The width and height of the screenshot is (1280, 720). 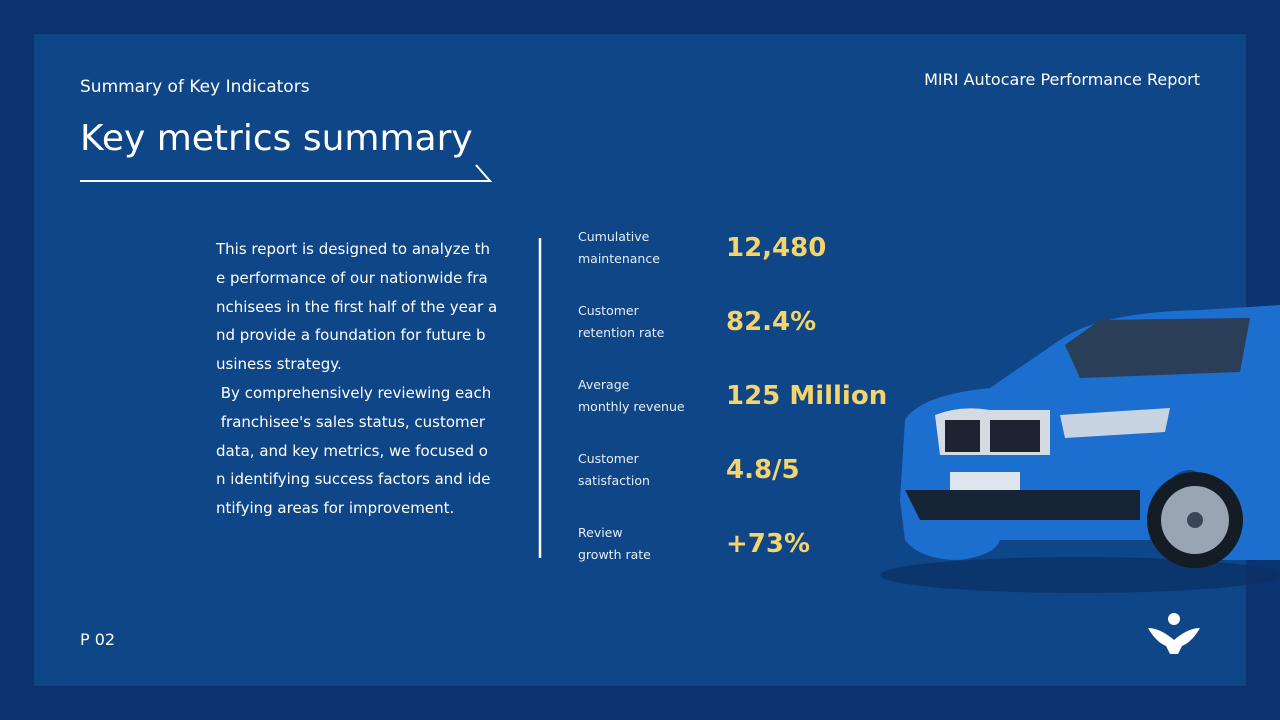 I want to click on body-line: ntifying areas for improvement., so click(x=335, y=508).